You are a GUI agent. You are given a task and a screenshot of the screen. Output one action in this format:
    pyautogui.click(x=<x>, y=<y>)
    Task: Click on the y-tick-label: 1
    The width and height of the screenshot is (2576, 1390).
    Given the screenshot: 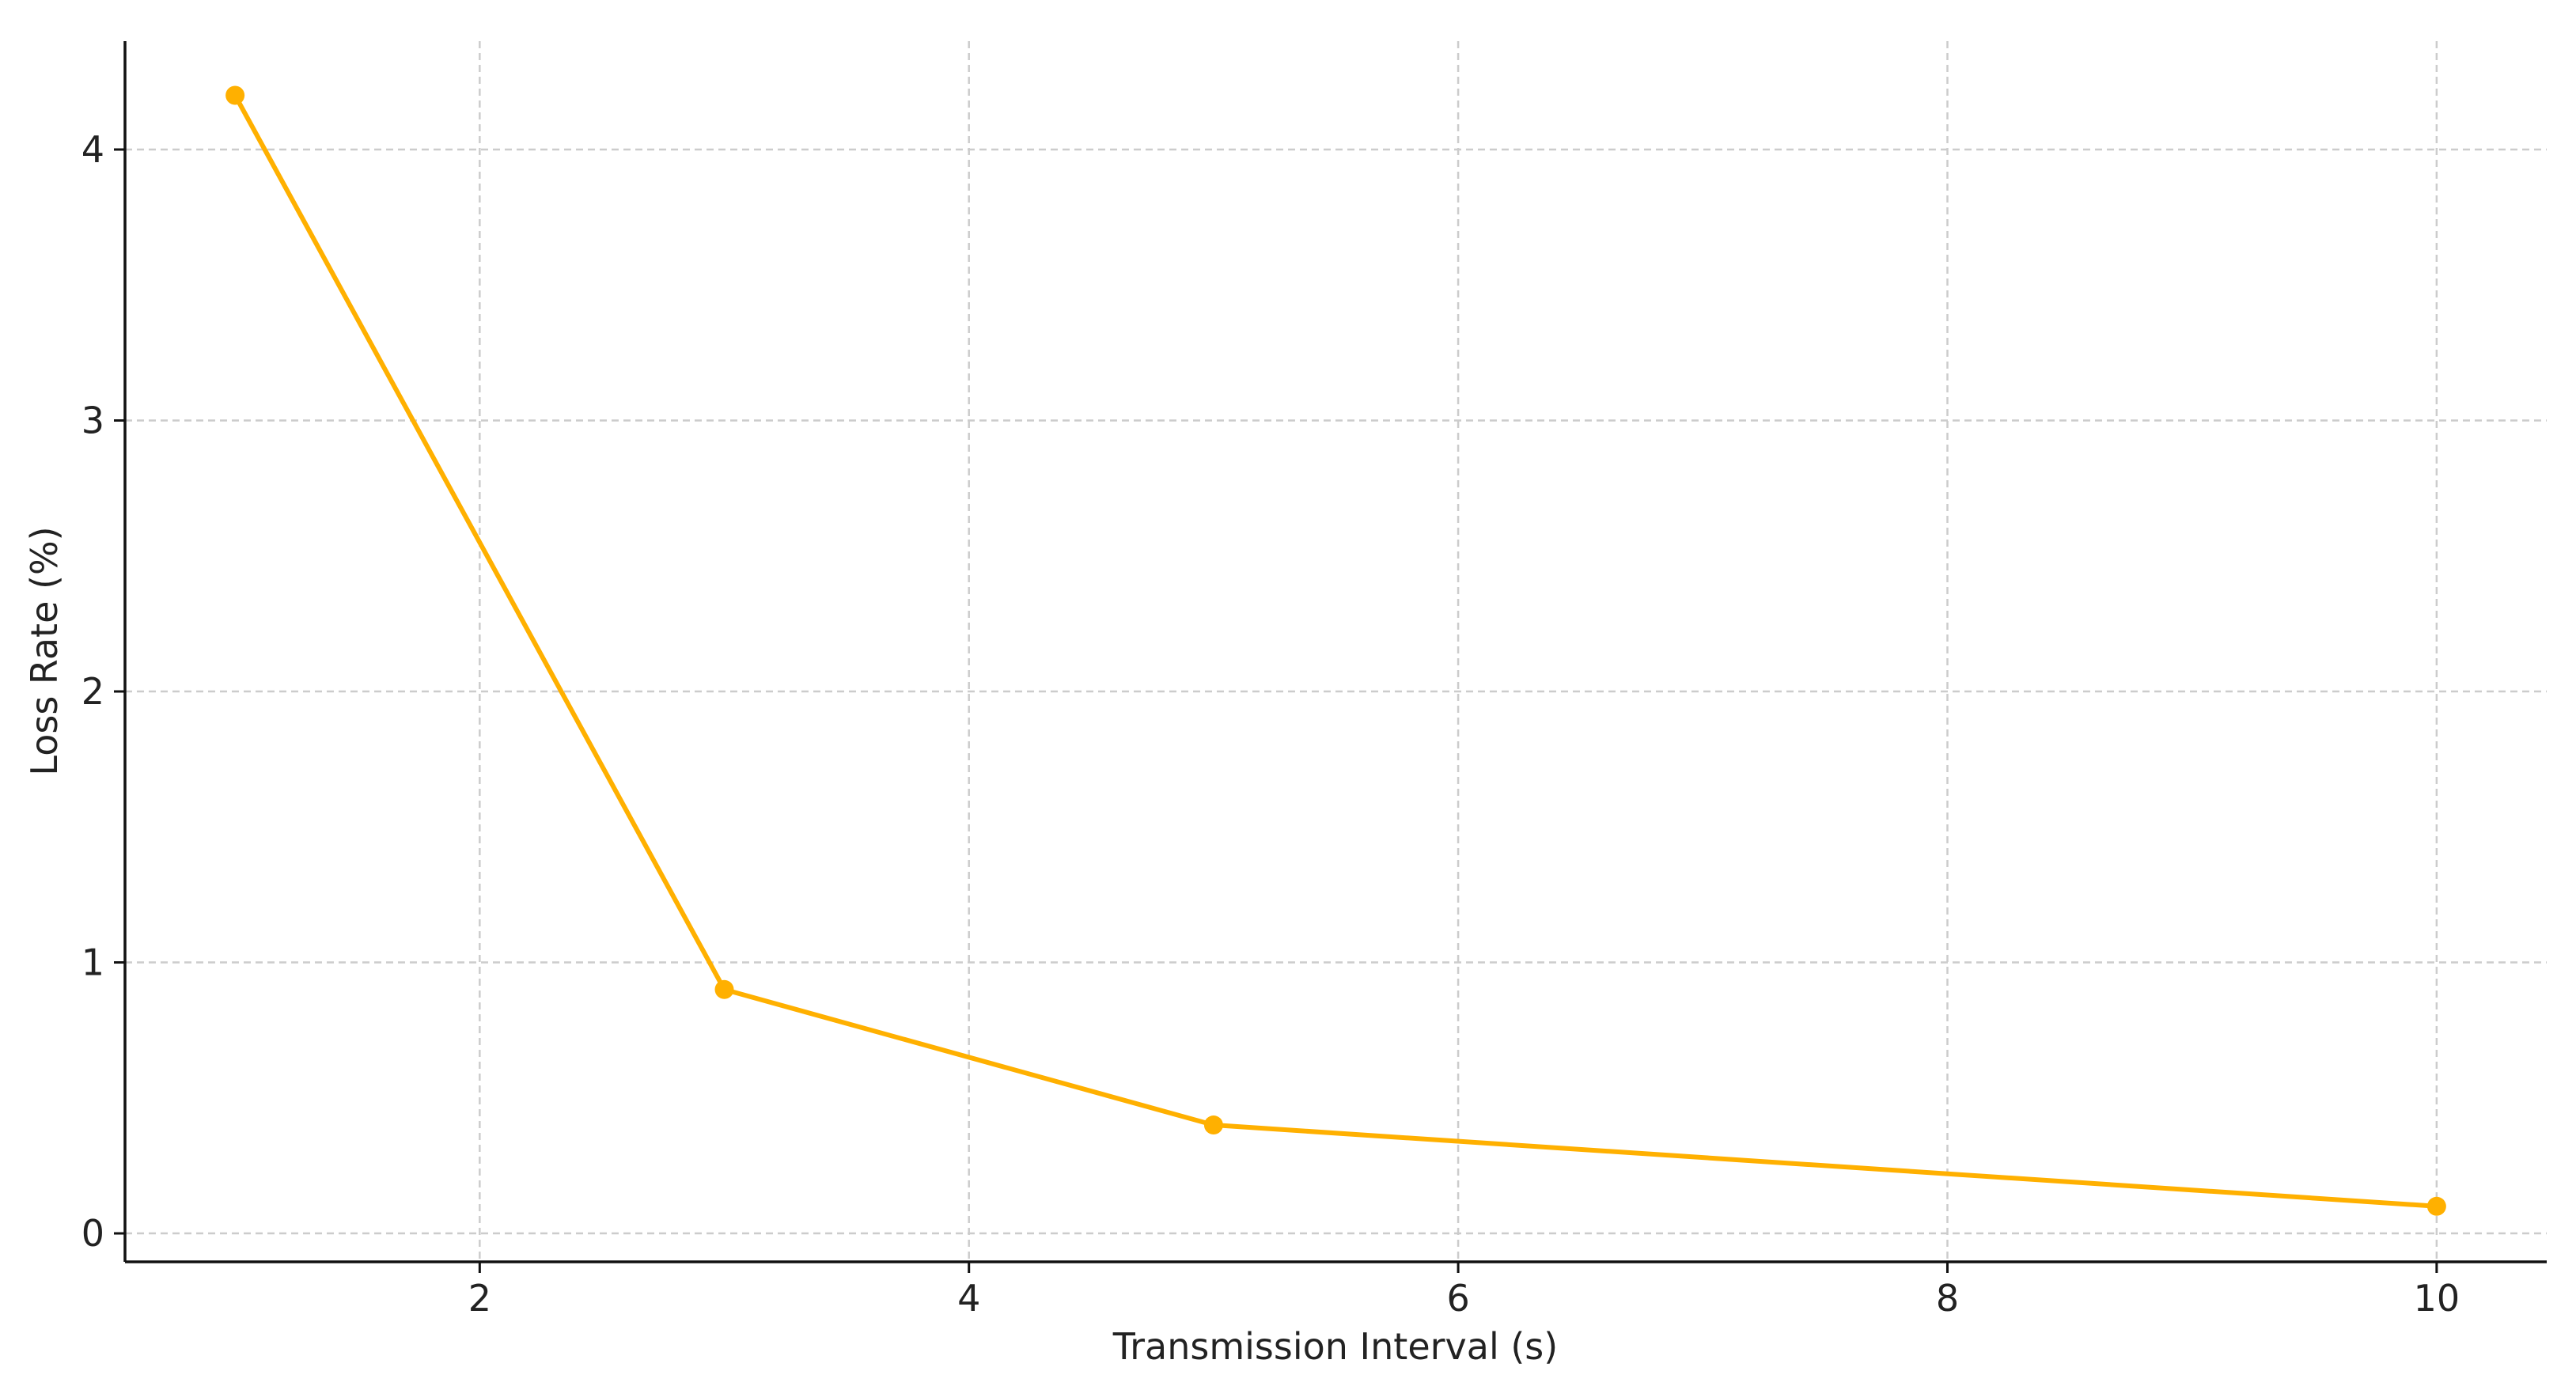 What is the action you would take?
    pyautogui.click(x=92, y=962)
    